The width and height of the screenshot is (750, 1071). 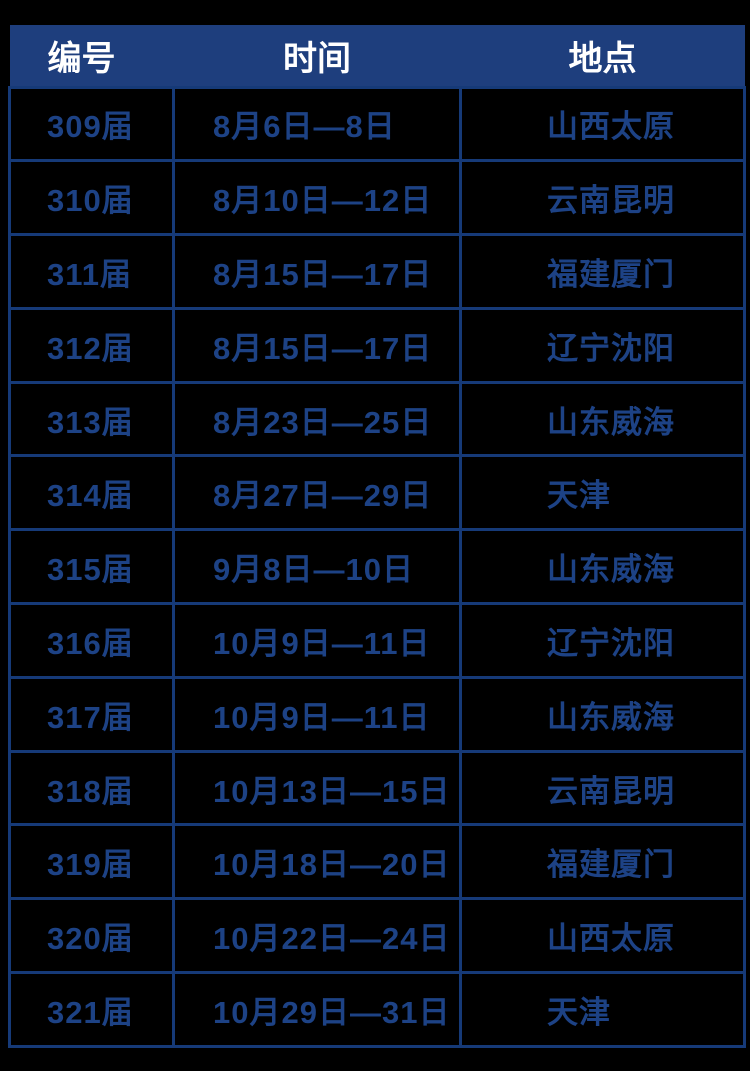 I want to click on cell-number: 321届, so click(x=91, y=1009).